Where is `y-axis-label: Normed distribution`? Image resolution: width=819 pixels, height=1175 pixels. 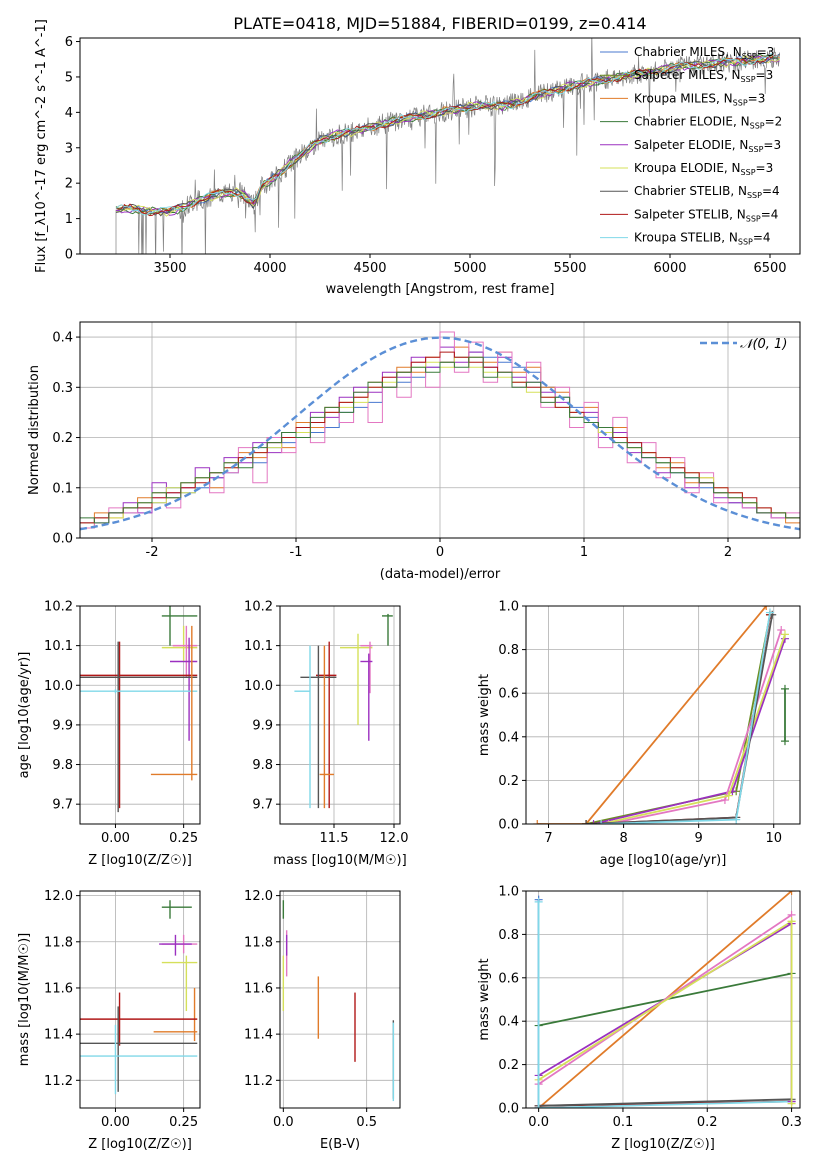
y-axis-label: Normed distribution is located at coordinates (34, 430).